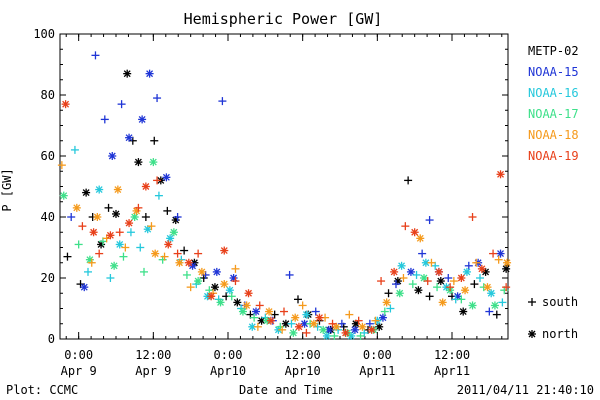  I want to click on y-tick-label: 40, so click(48, 217).